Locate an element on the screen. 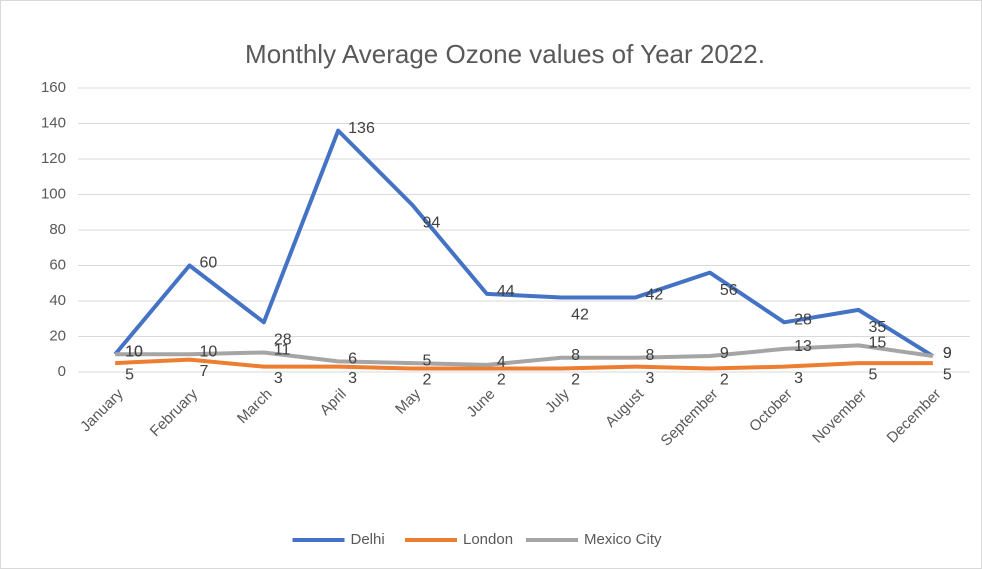 The image size is (982, 569). data-label: 44 is located at coordinates (506, 291).